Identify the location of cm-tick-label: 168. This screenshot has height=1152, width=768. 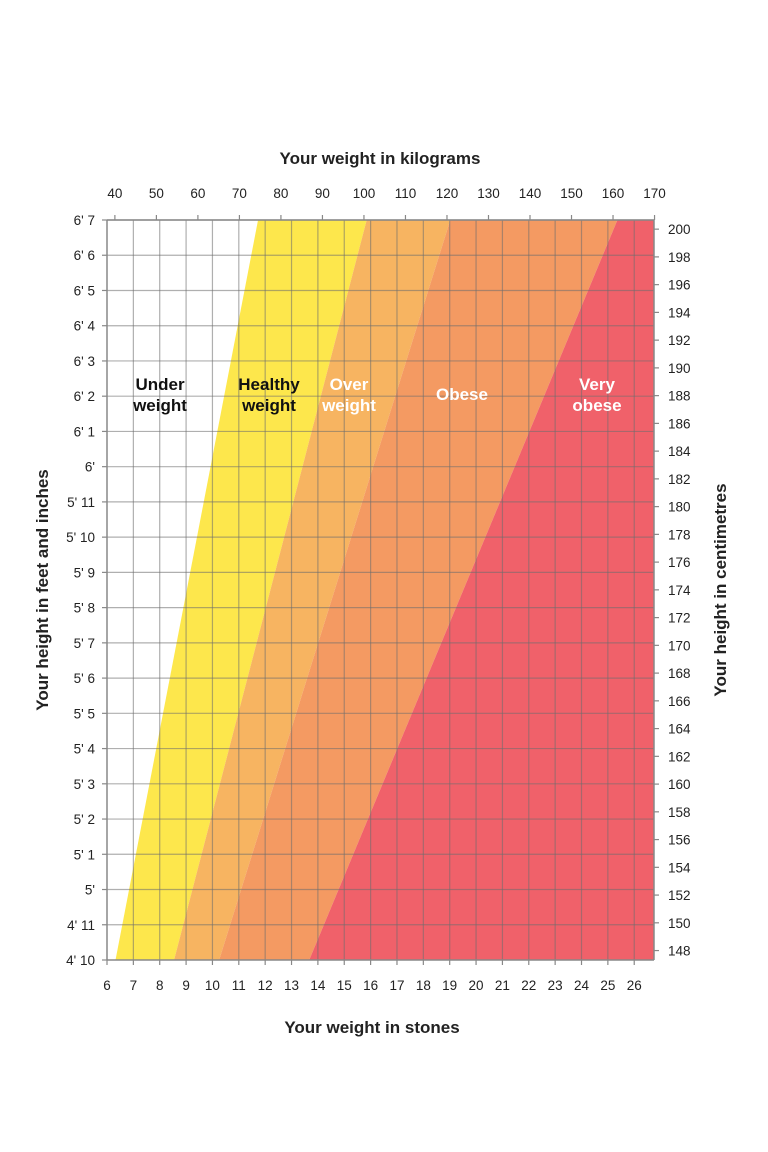
(679, 673).